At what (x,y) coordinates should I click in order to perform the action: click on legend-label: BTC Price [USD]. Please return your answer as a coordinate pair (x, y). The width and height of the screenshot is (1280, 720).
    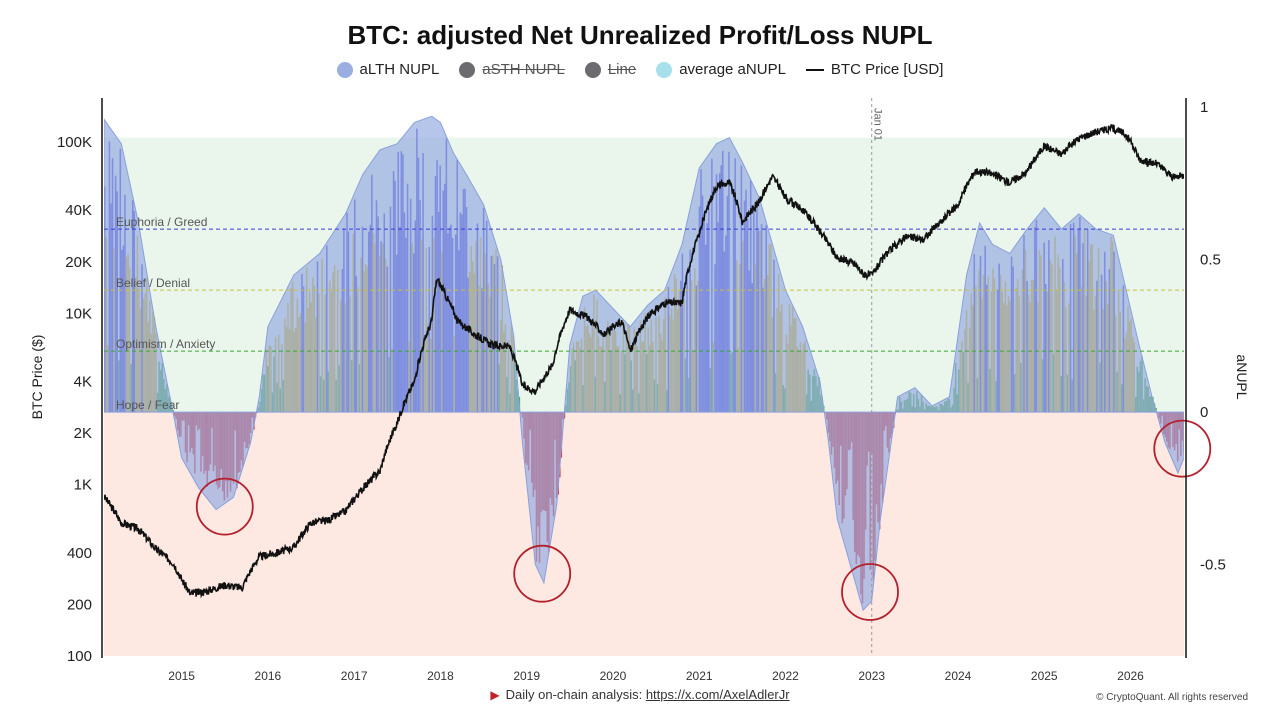
    Looking at the image, I should click on (887, 69).